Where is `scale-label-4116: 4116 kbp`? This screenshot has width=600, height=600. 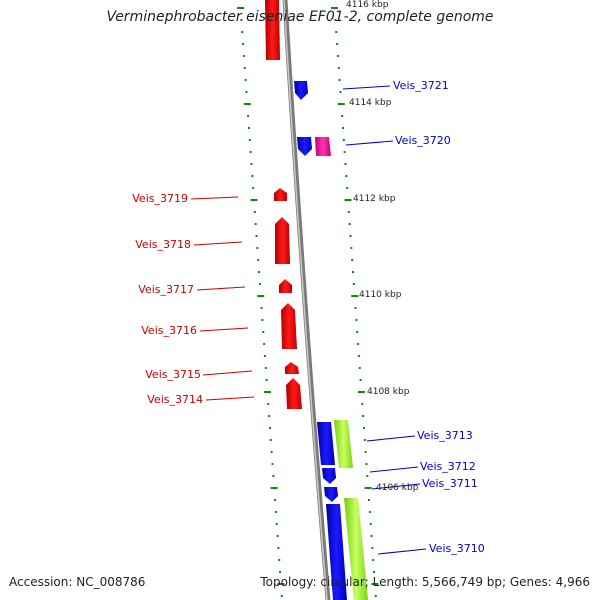
scale-label-4116: 4116 kbp is located at coordinates (367, 5).